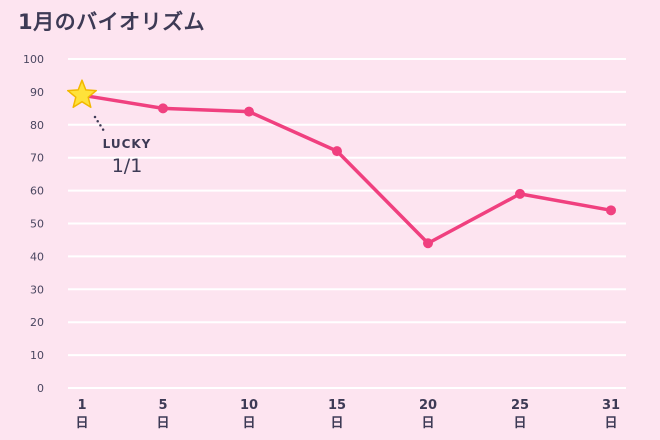 This screenshot has height=440, width=660. Describe the element at coordinates (37, 256) in the screenshot. I see `y-tick-label: 40` at that location.